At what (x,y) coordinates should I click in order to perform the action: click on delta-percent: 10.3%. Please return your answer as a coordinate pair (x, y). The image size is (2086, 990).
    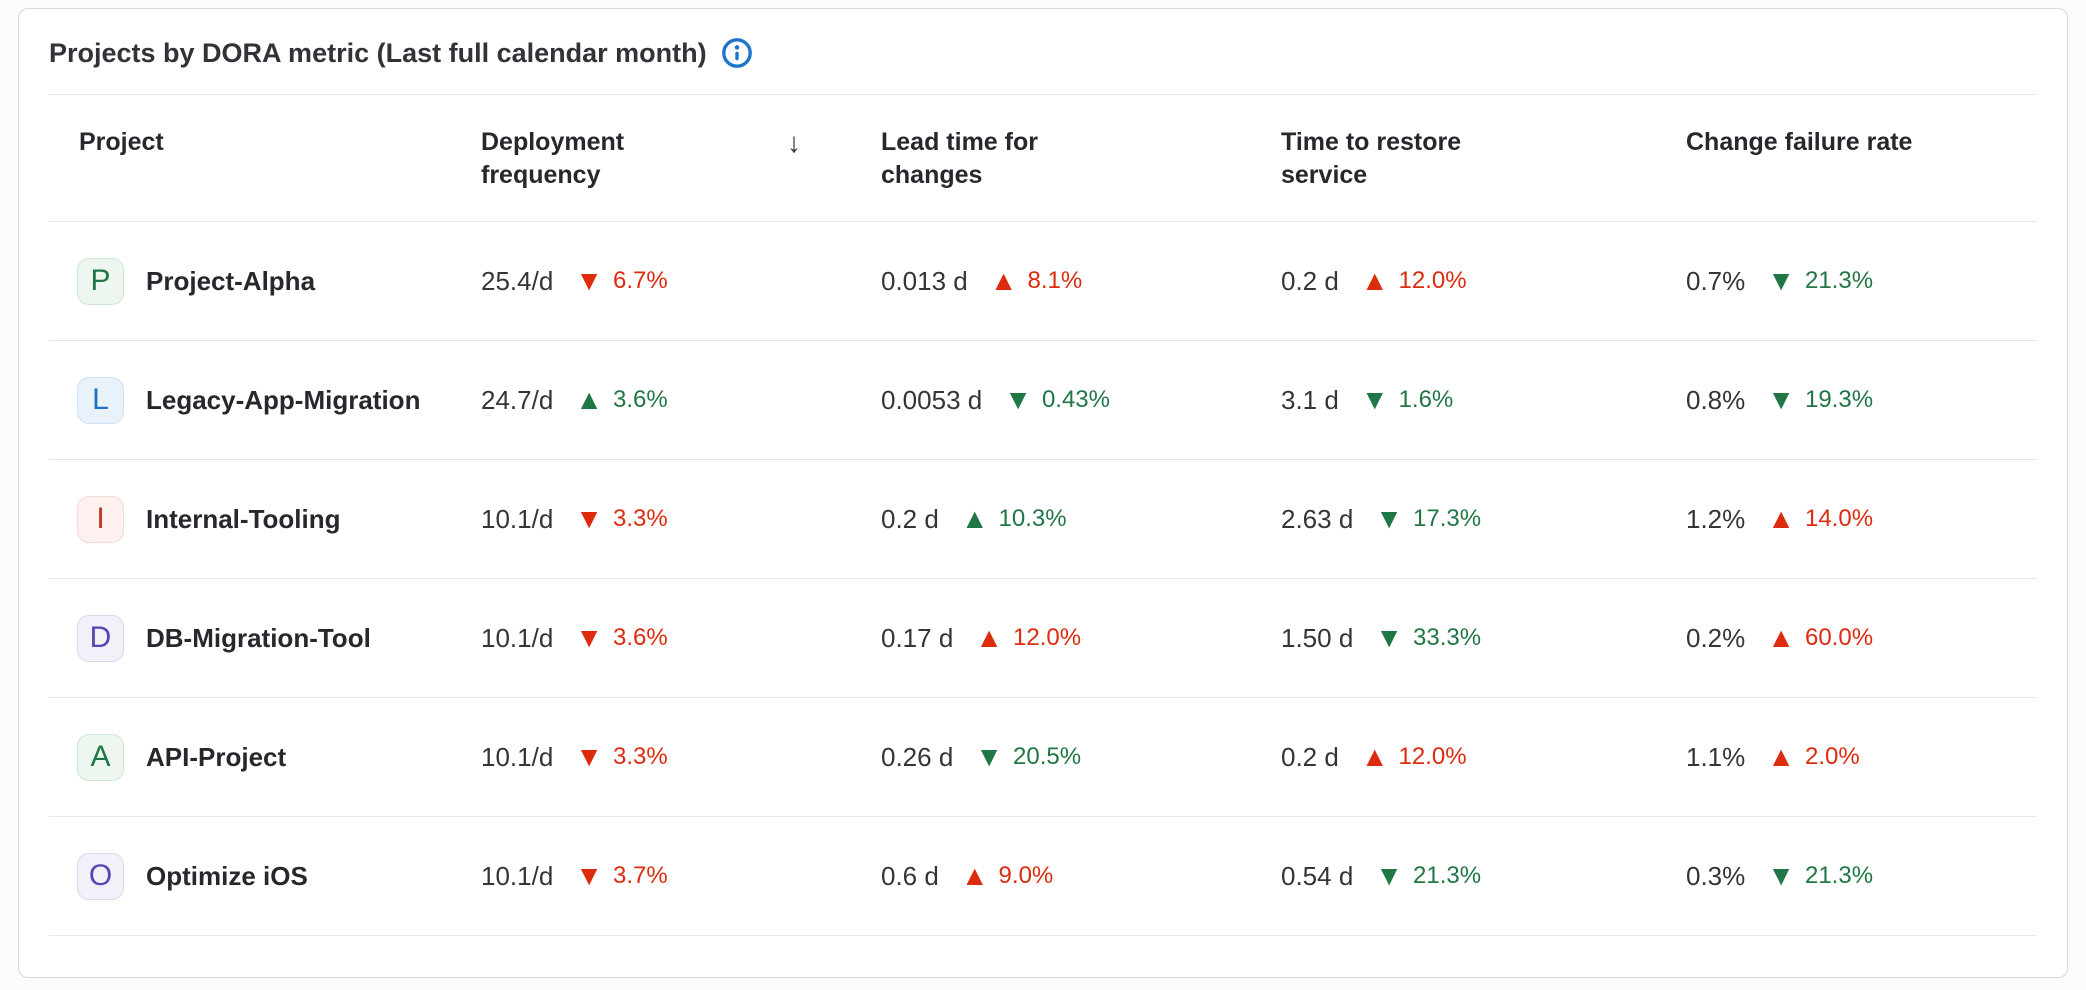
    Looking at the image, I should click on (1032, 518).